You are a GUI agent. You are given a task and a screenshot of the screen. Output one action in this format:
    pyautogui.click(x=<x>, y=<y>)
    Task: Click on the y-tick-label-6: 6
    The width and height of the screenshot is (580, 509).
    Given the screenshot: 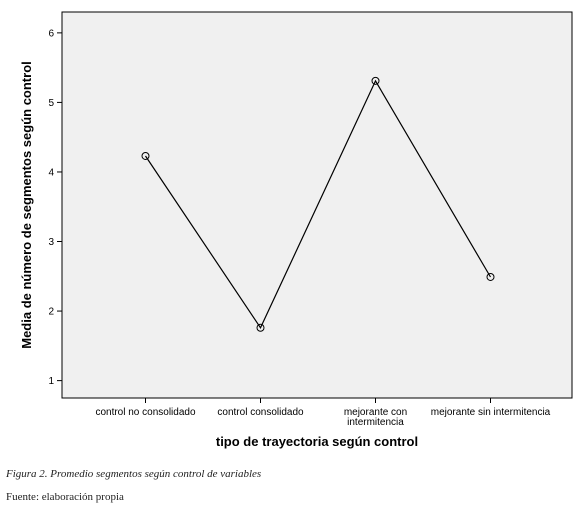 What is the action you would take?
    pyautogui.click(x=51, y=33)
    